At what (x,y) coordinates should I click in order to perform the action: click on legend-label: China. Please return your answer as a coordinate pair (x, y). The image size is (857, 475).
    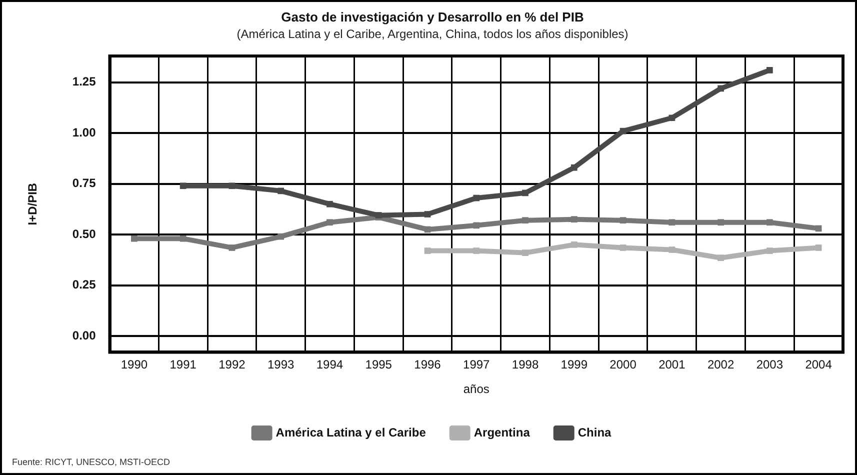
    Looking at the image, I should click on (595, 432).